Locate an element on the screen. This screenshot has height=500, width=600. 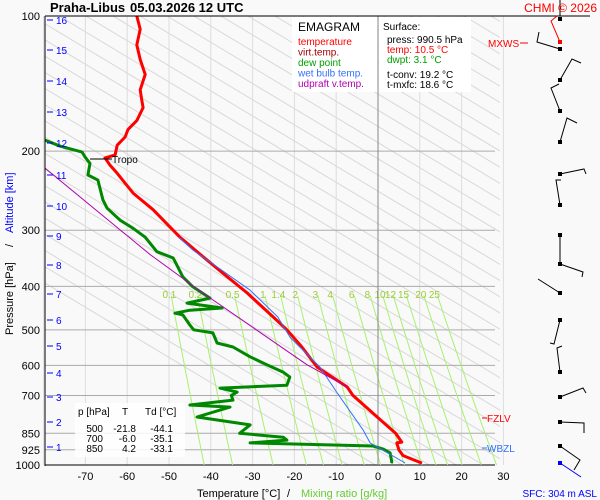
altitude-tick-label: 7 is located at coordinates (59, 295).